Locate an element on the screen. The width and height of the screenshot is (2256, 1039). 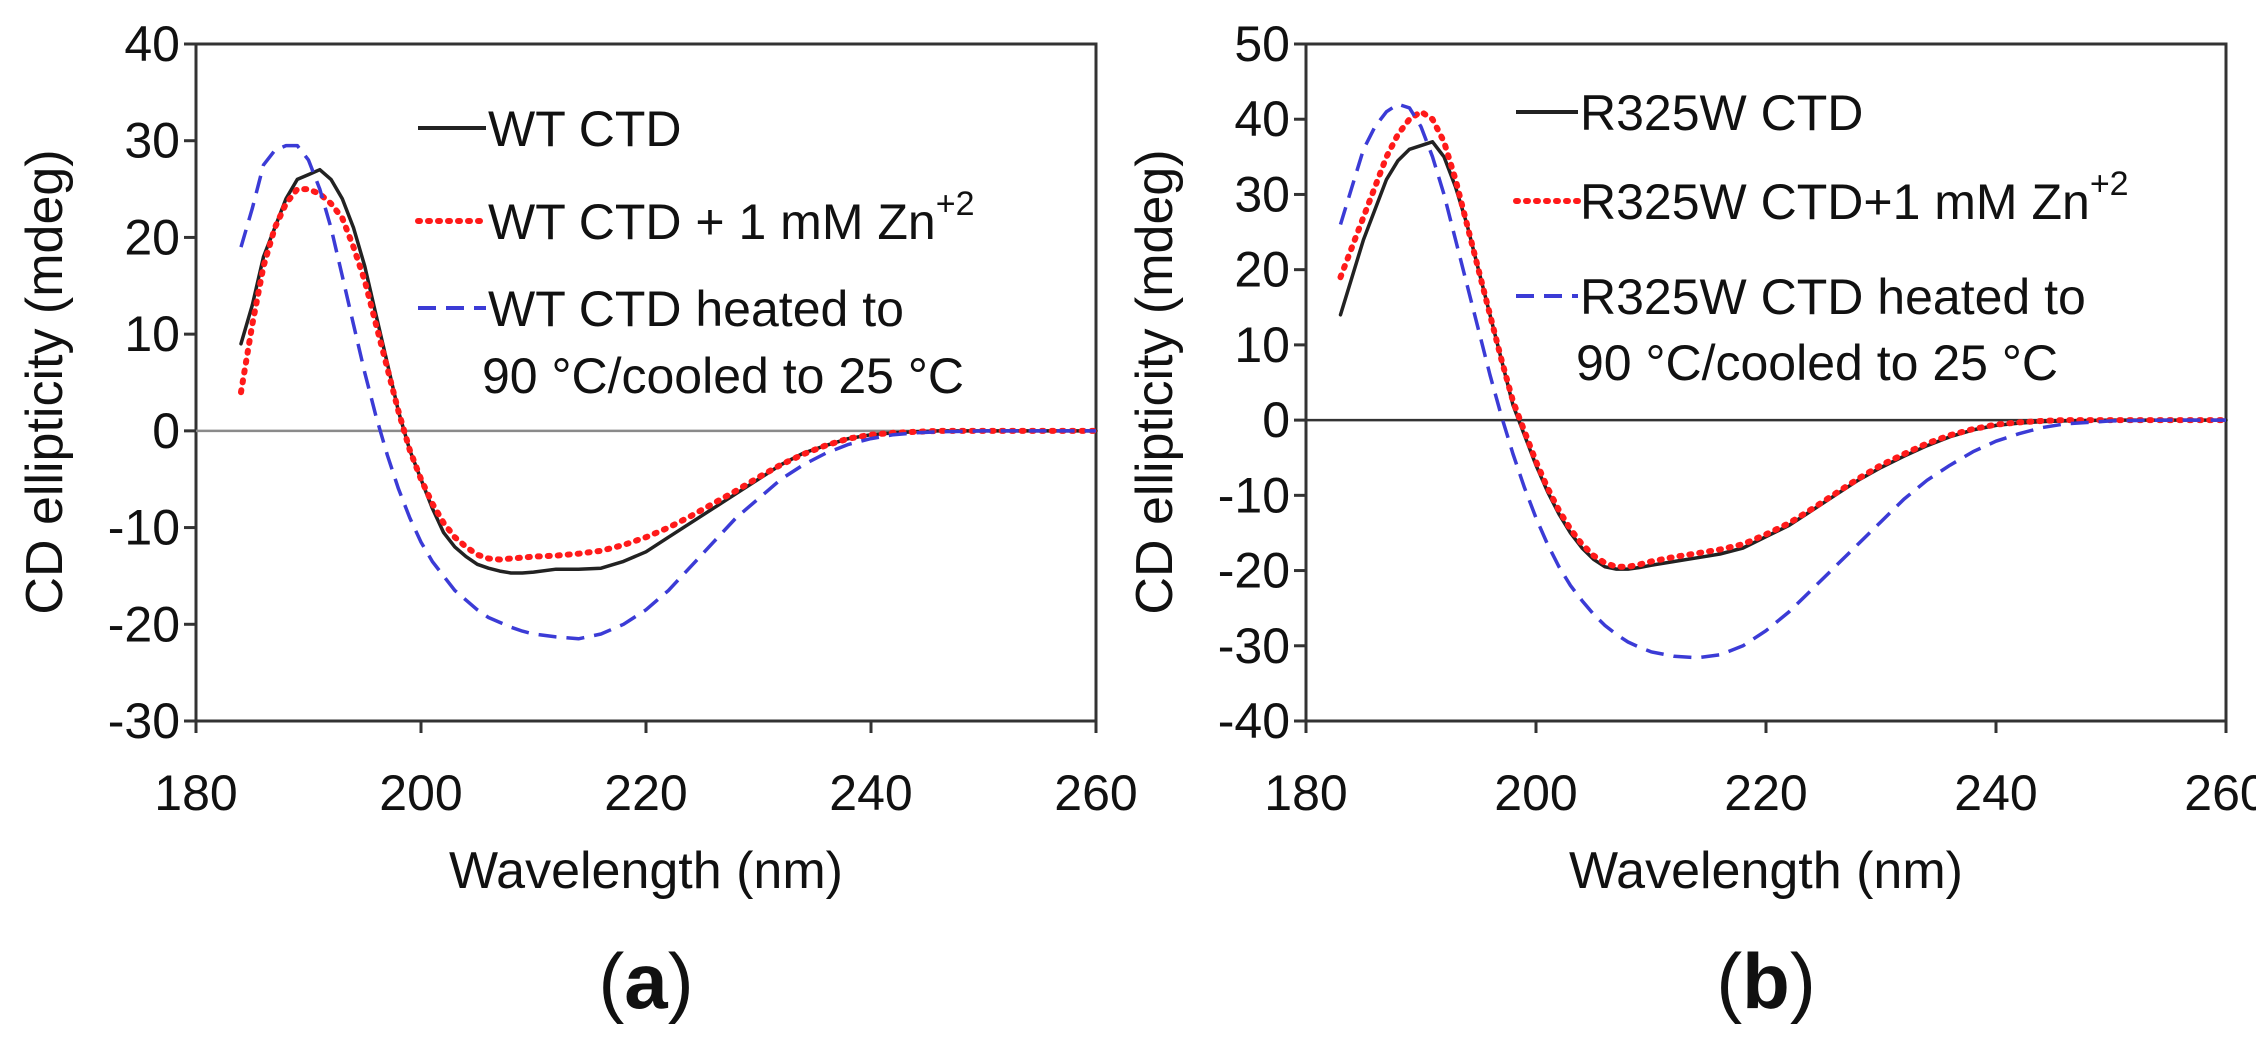
panel-letter-b: b is located at coordinates (1766, 981).